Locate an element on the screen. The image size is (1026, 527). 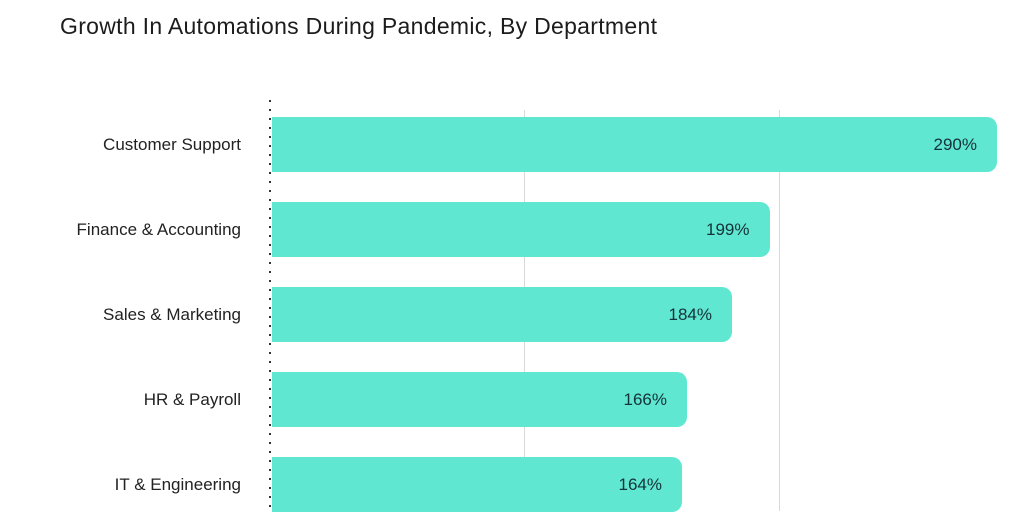
bar: 184% is located at coordinates (502, 314).